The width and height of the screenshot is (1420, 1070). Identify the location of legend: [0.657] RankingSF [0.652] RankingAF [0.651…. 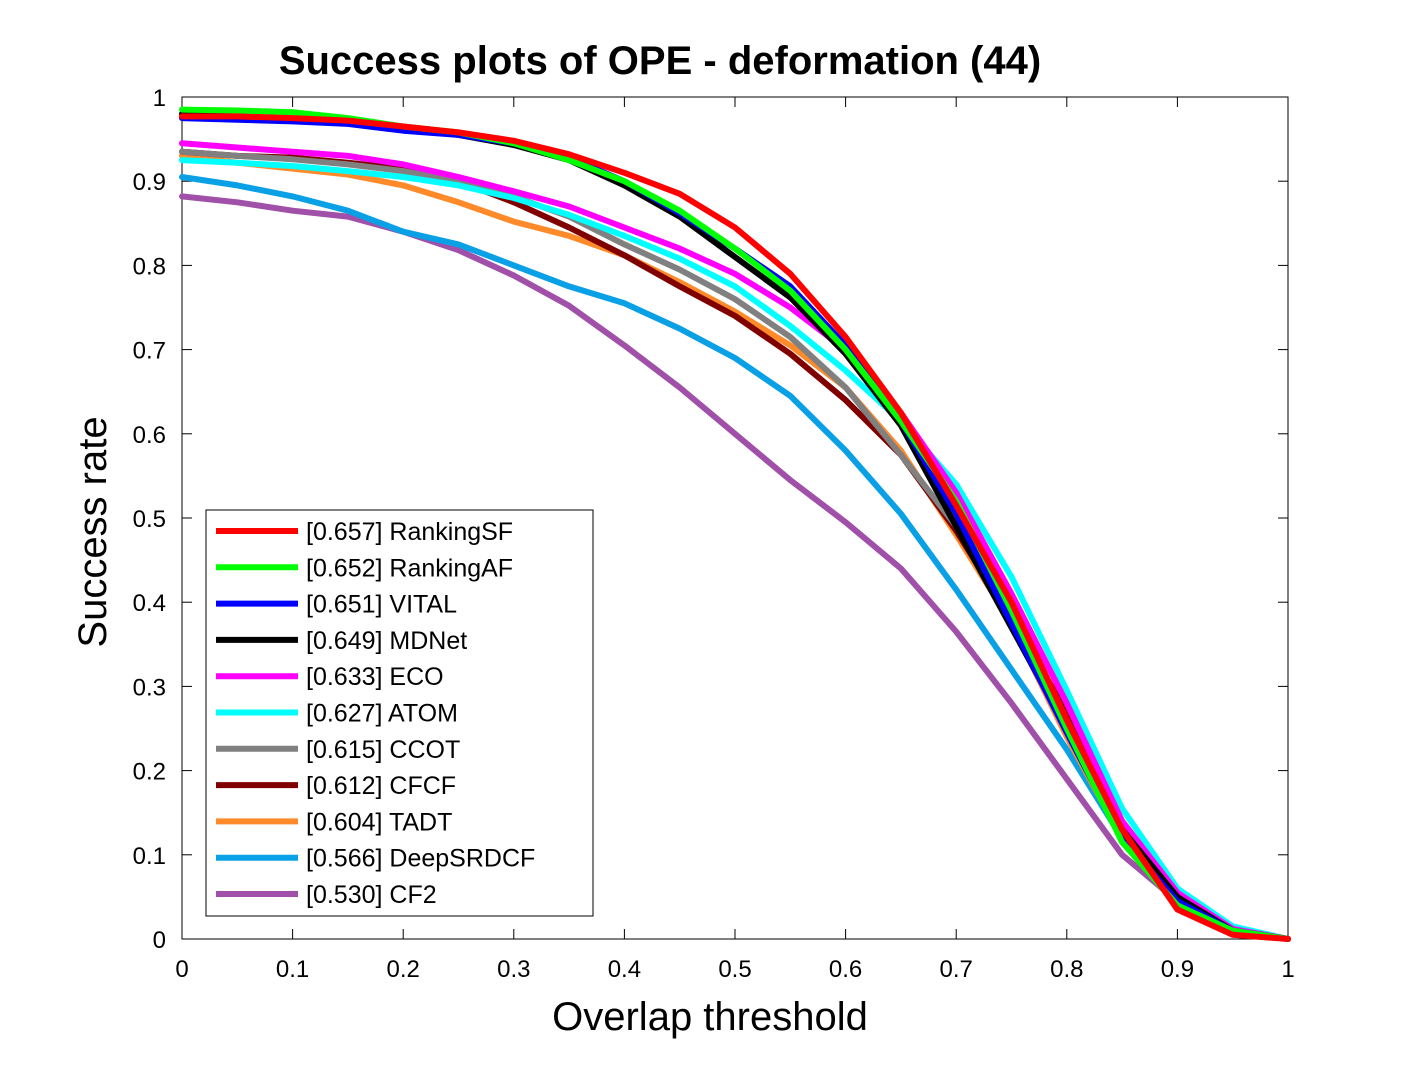
(399, 713).